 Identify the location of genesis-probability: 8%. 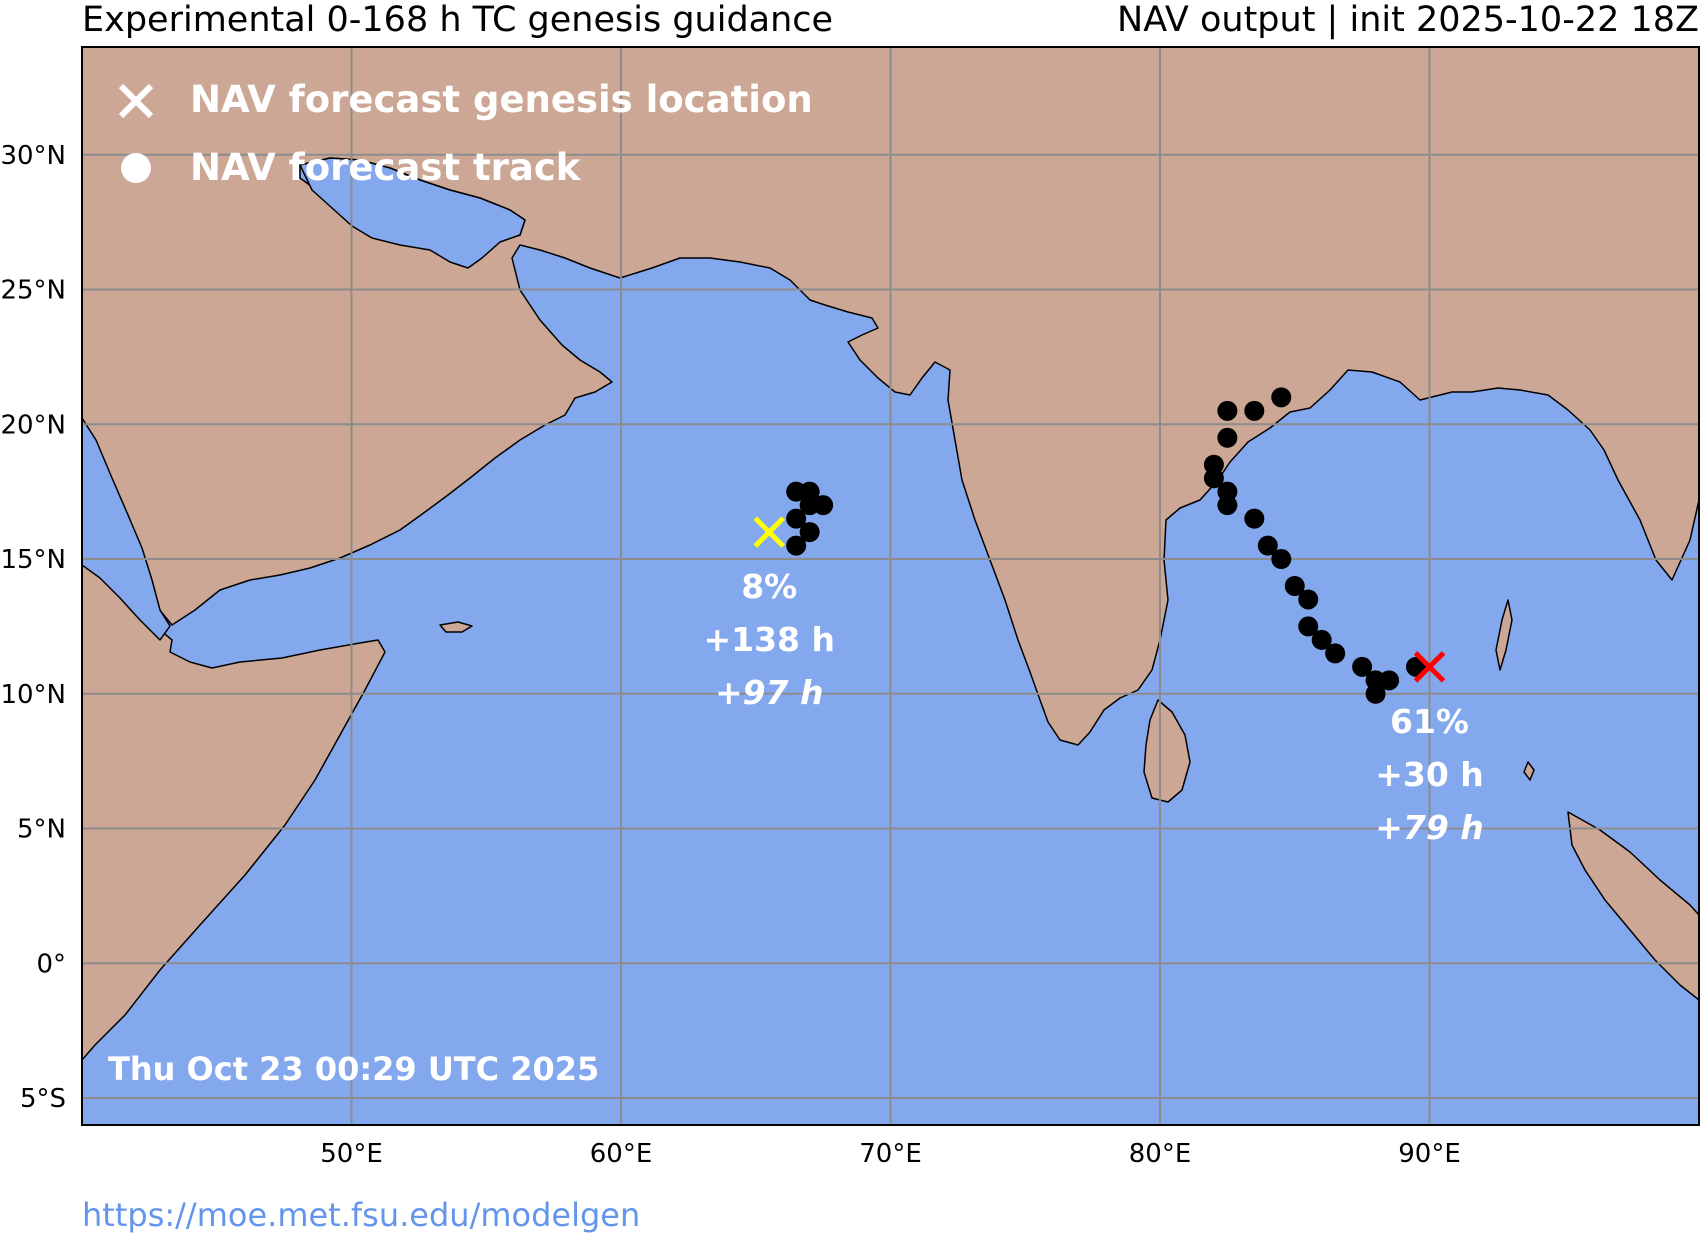
(769, 586).